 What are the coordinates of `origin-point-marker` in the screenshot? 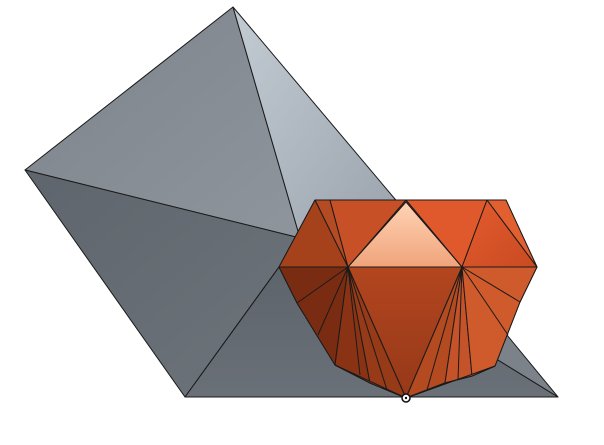 It's located at (406, 398).